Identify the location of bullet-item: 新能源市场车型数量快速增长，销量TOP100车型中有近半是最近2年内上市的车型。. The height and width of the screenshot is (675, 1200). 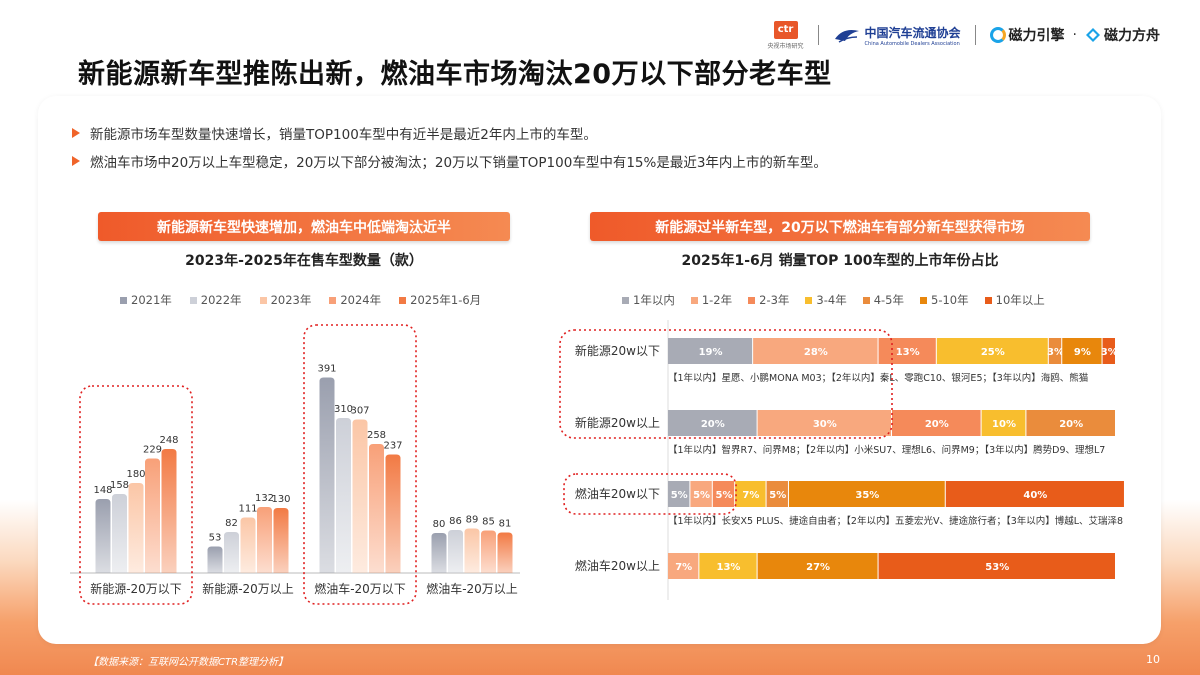
(334, 133).